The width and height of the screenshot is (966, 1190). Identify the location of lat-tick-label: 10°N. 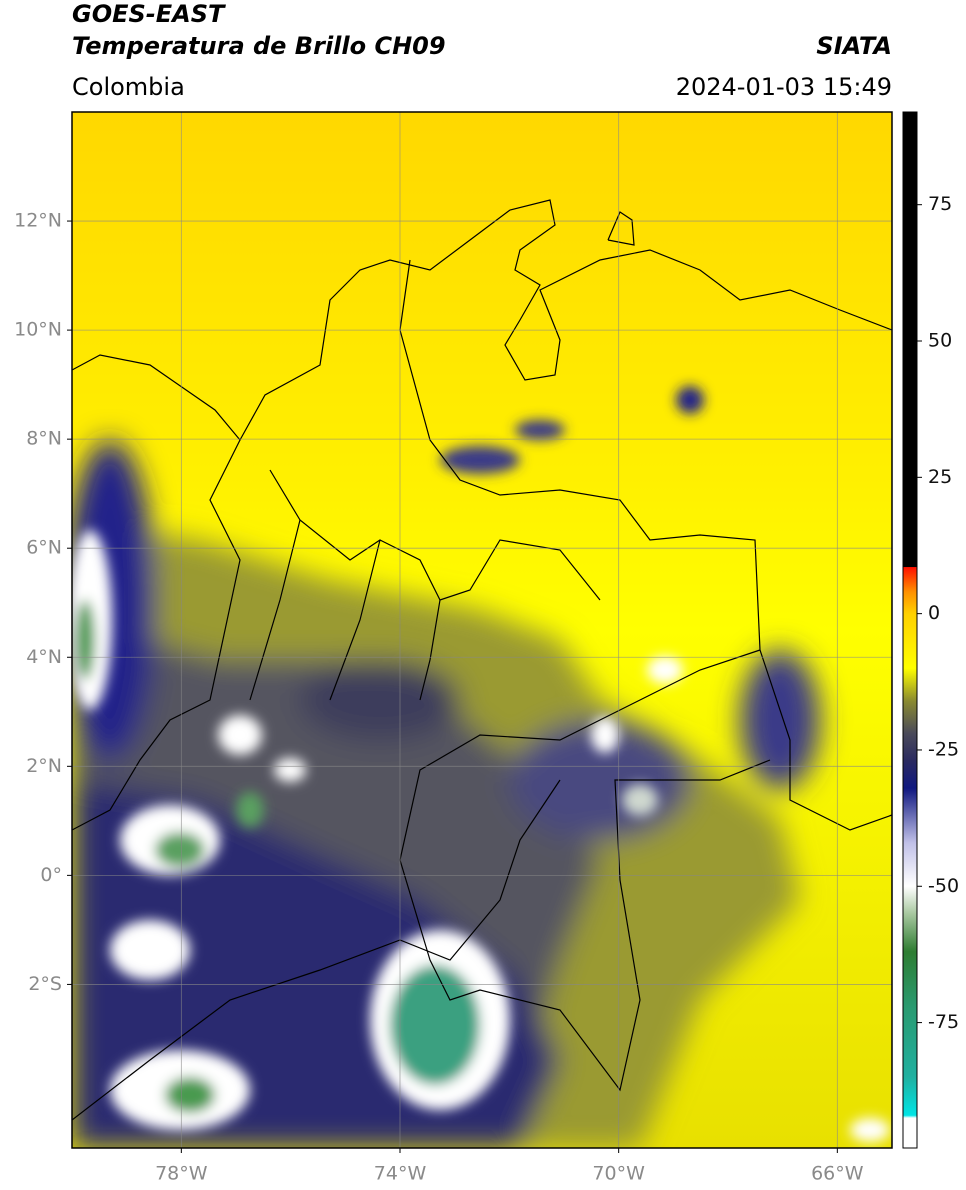
(38, 330).